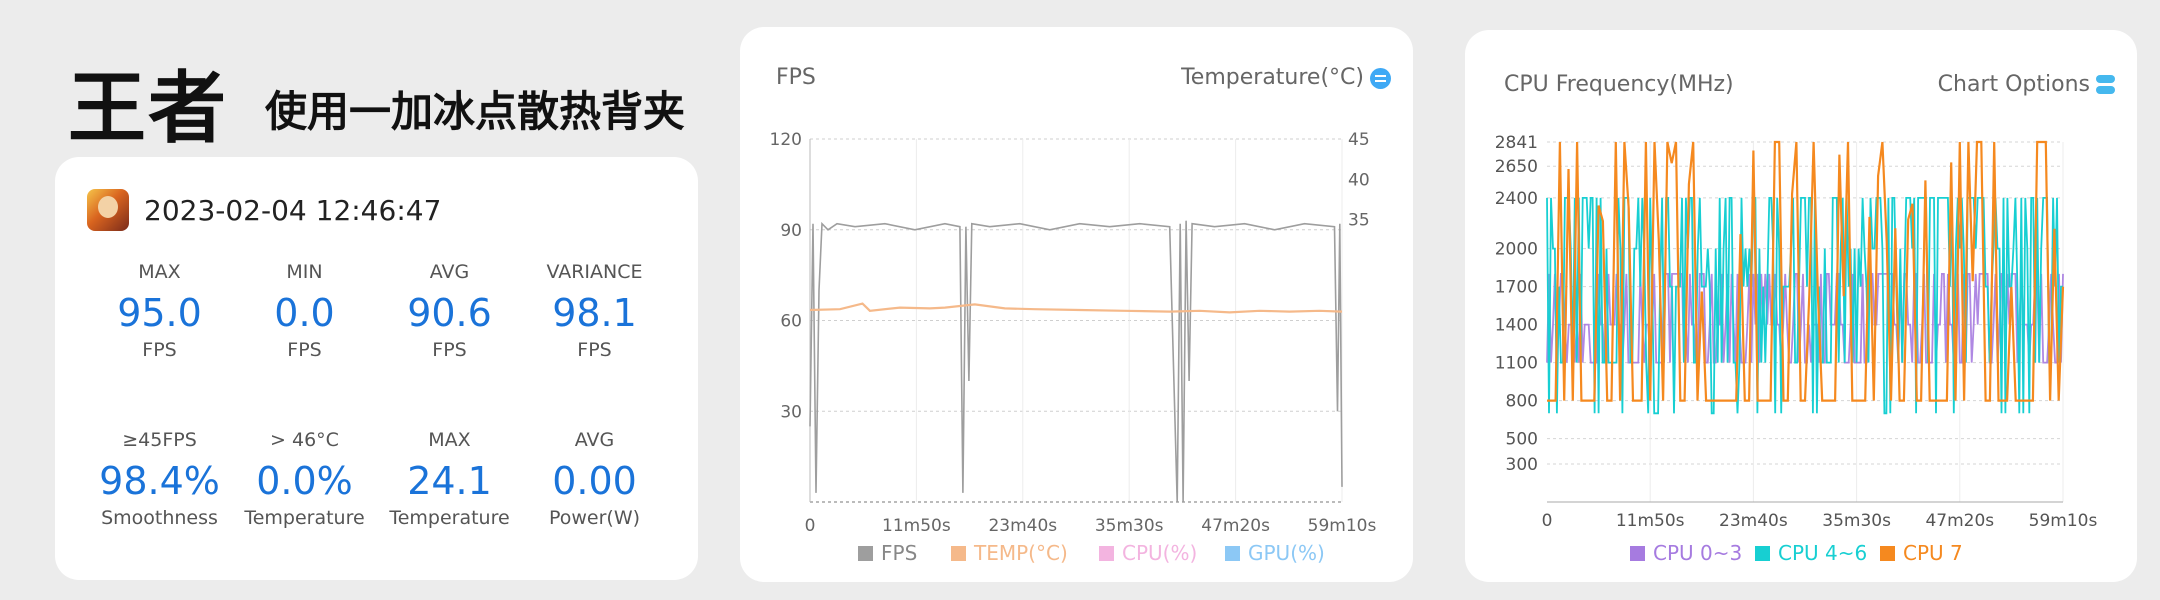 Image resolution: width=2160 pixels, height=600 pixels. Describe the element at coordinates (791, 231) in the screenshot. I see `y-tick-label: 90` at that location.